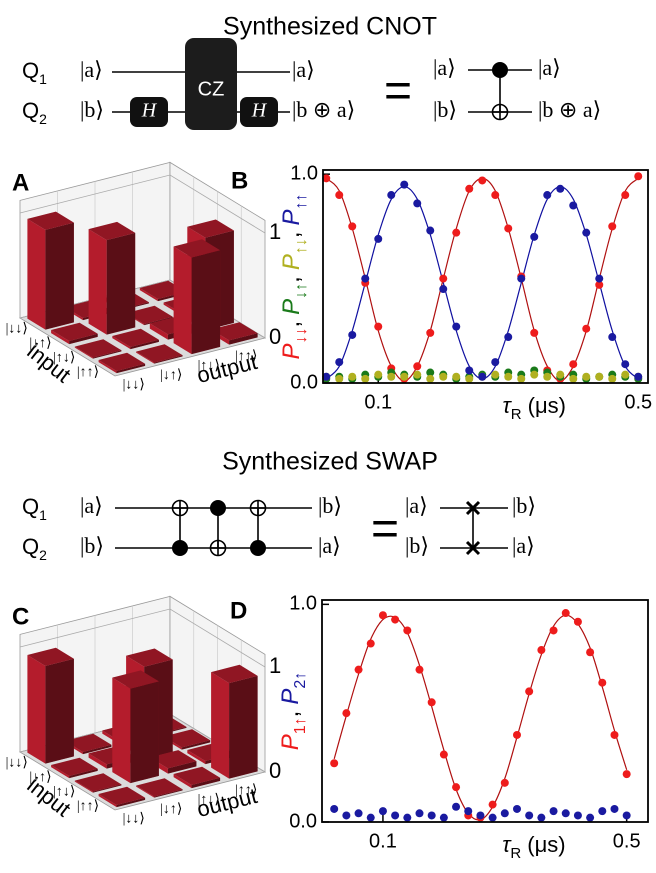  I want to click on fit-line, so click(482, 279).